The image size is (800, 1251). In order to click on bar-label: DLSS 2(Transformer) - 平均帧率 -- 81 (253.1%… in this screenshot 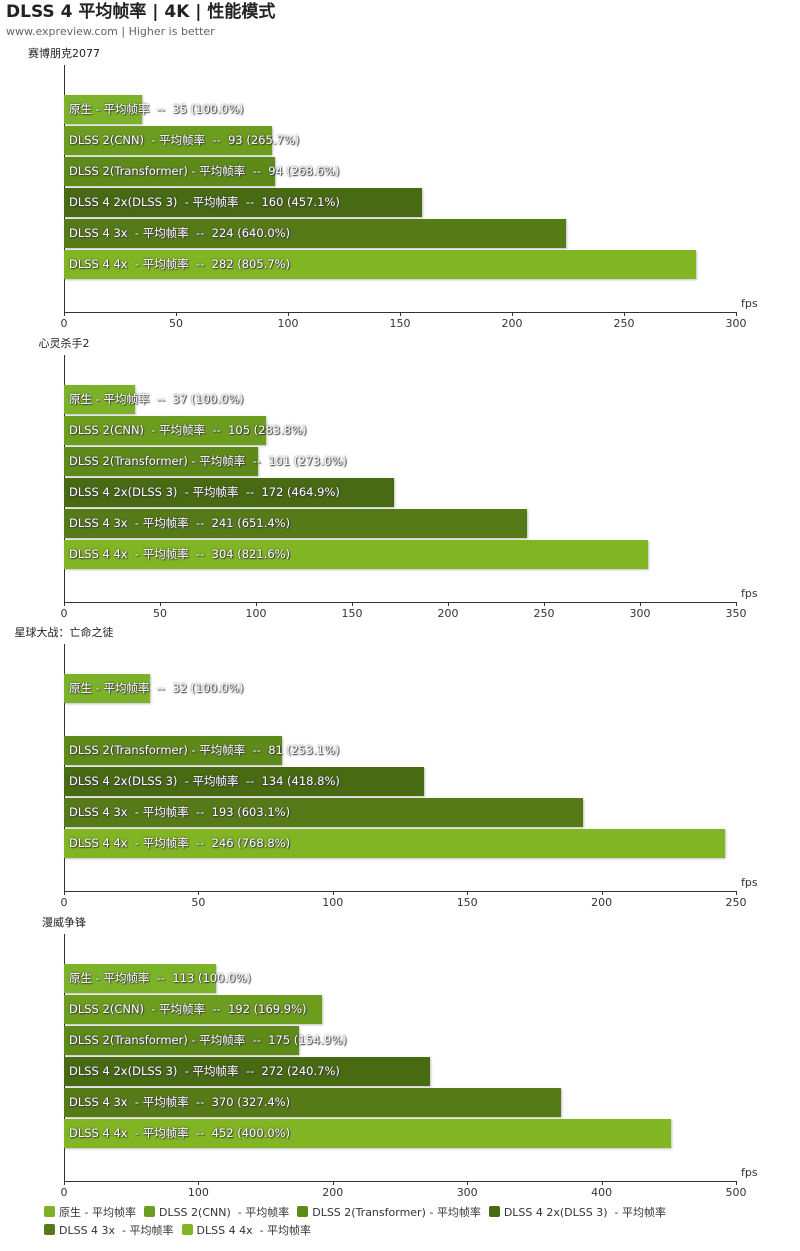, I will do `click(204, 750)`.